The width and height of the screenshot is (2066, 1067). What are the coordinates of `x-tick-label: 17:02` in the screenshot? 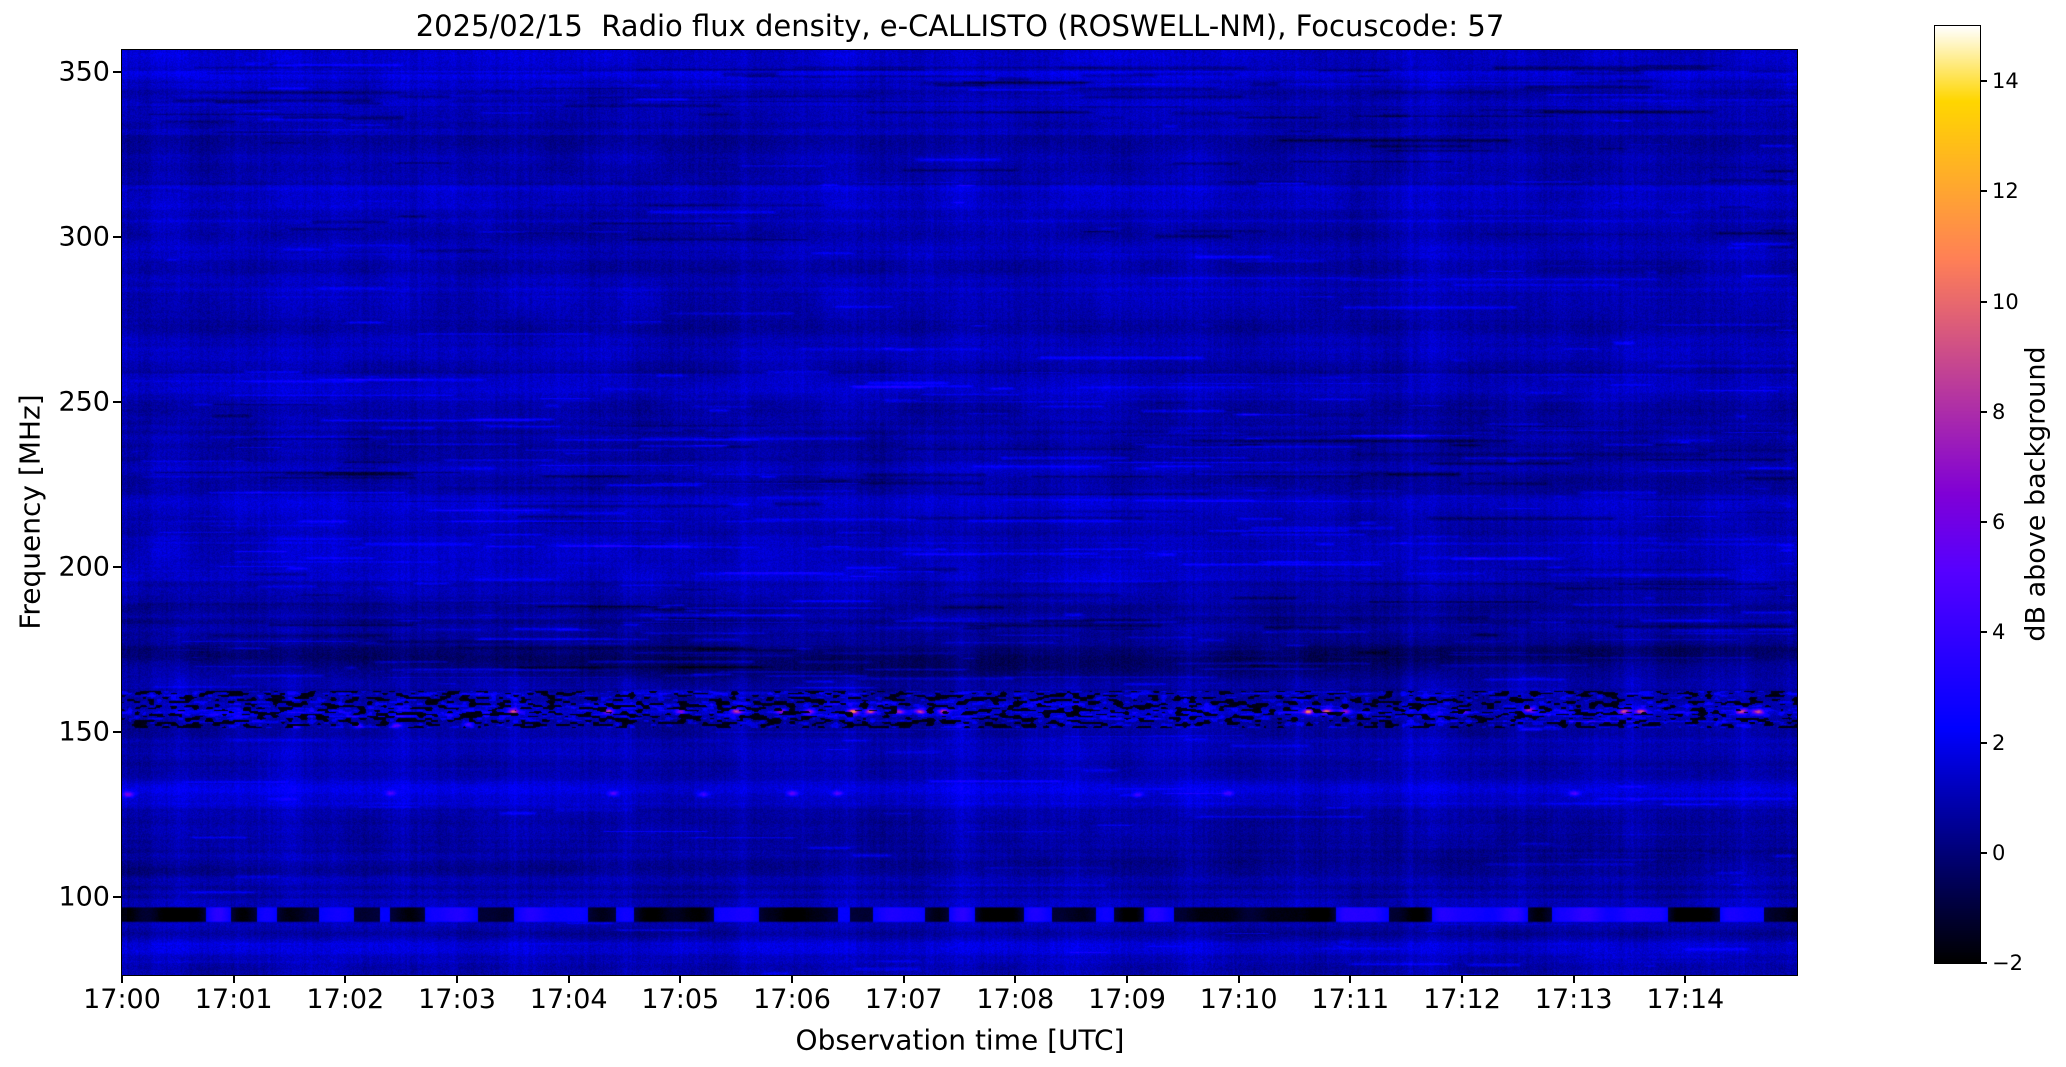 It's located at (345, 999).